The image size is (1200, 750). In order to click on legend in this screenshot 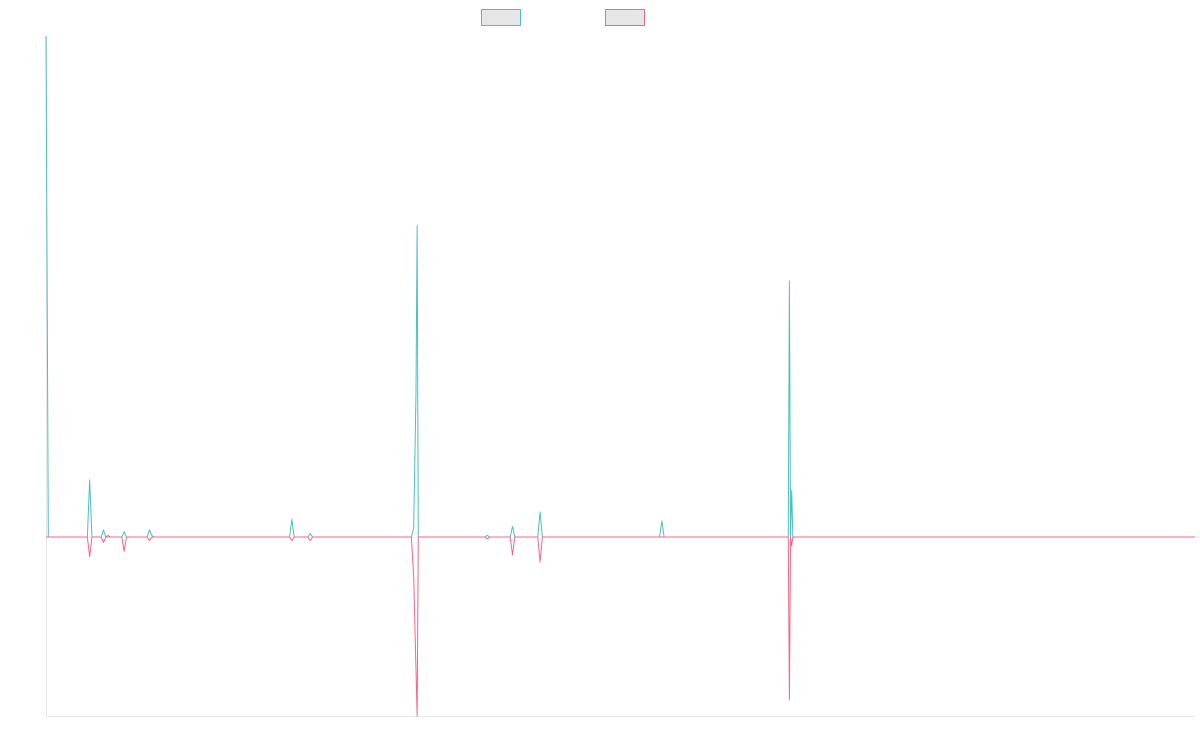, I will do `click(563, 17)`.